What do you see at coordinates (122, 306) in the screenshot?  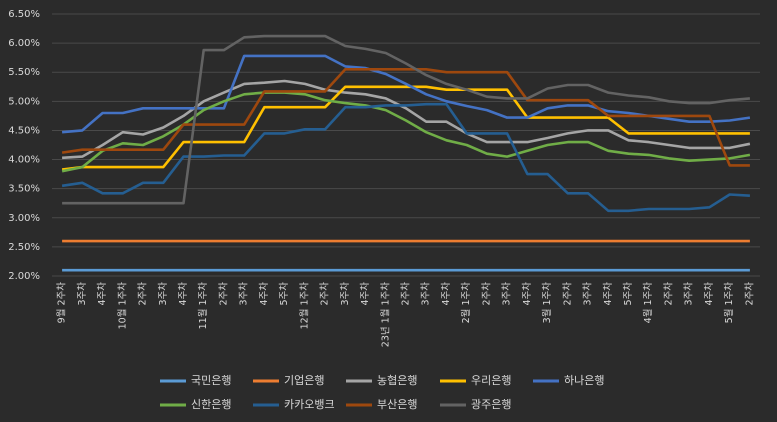 I see `x-tick-label: 10월 1주차` at bounding box center [122, 306].